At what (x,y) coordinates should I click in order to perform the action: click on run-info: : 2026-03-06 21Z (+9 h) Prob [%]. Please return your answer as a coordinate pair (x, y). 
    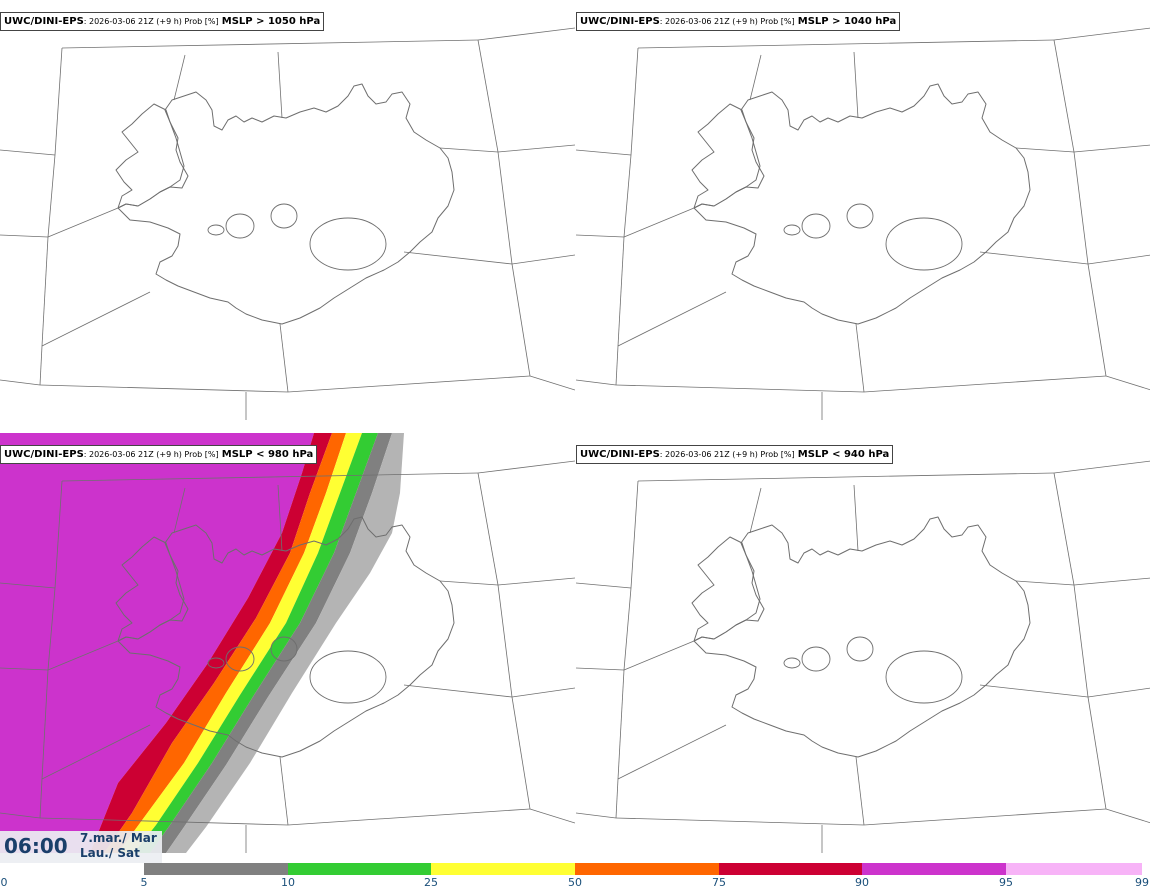
    Looking at the image, I should click on (727, 454).